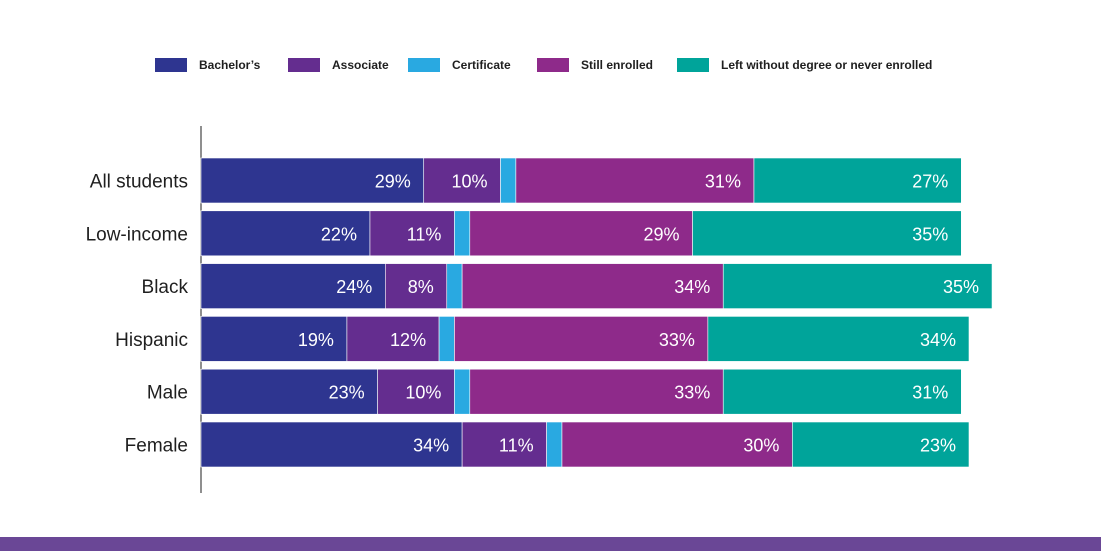  I want to click on bar-male-left-without-degree-or-never-enrolled, so click(842, 391).